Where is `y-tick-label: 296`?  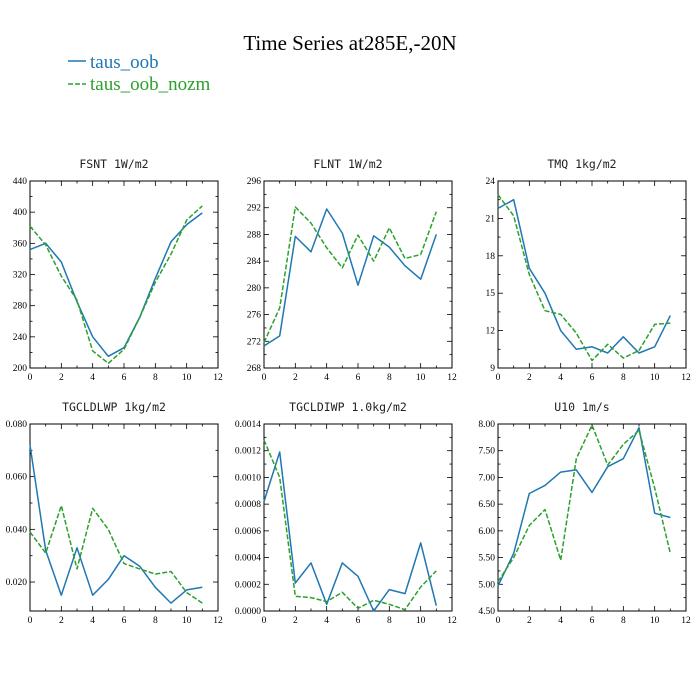
y-tick-label: 296 is located at coordinates (254, 182).